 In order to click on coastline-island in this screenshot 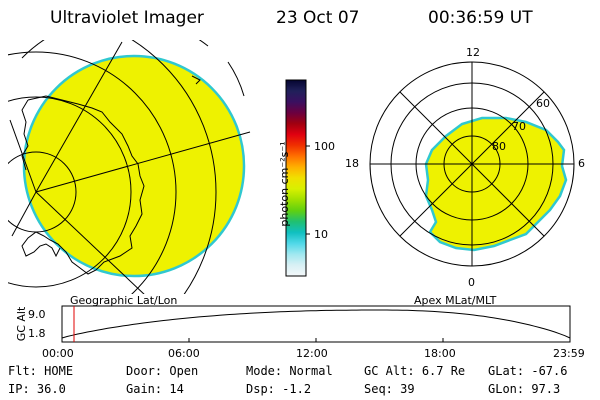, I will do `click(196, 80)`.